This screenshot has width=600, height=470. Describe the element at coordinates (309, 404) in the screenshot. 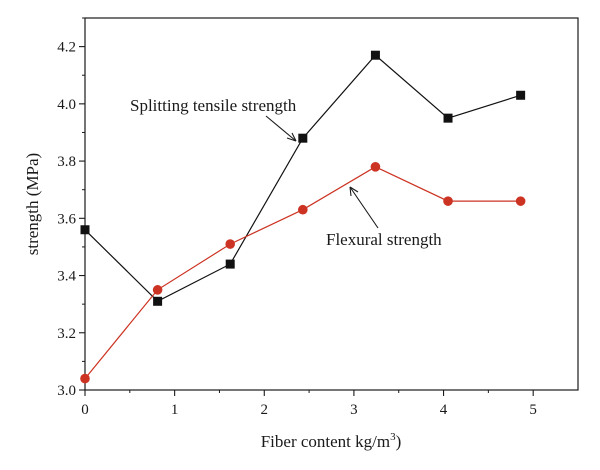

I see `x-axis-ticks: 0 1 2 3 4 5` at that location.